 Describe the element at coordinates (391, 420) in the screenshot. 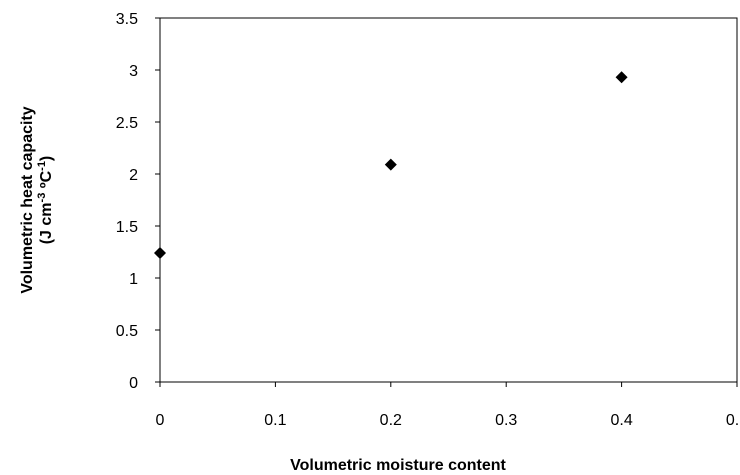

I see `x-tick-label: 0.2` at that location.